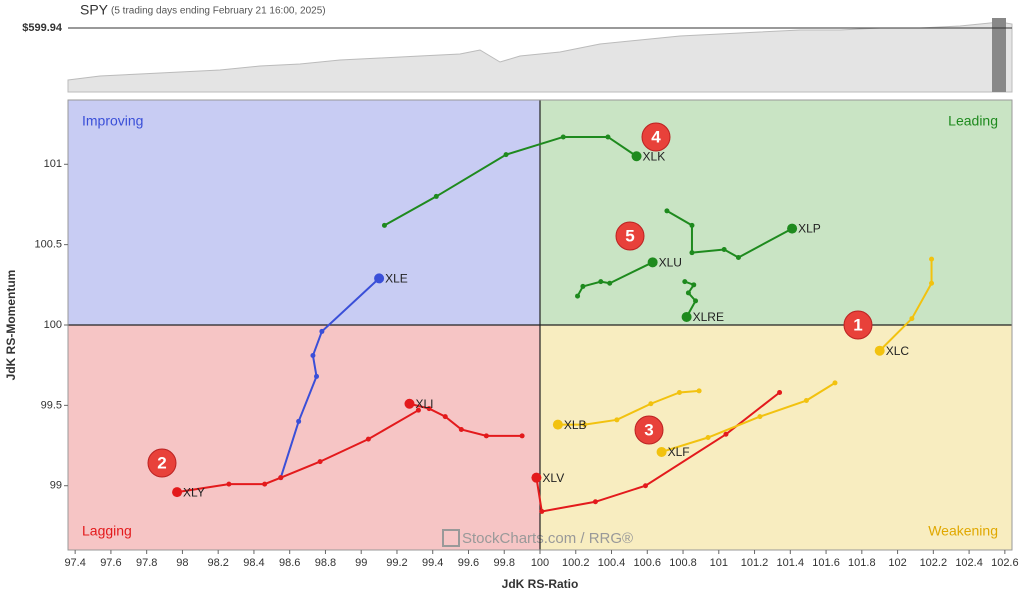 This screenshot has height=598, width=1024. What do you see at coordinates (1005, 563) in the screenshot?
I see `x-tick-label: 102.6` at bounding box center [1005, 563].